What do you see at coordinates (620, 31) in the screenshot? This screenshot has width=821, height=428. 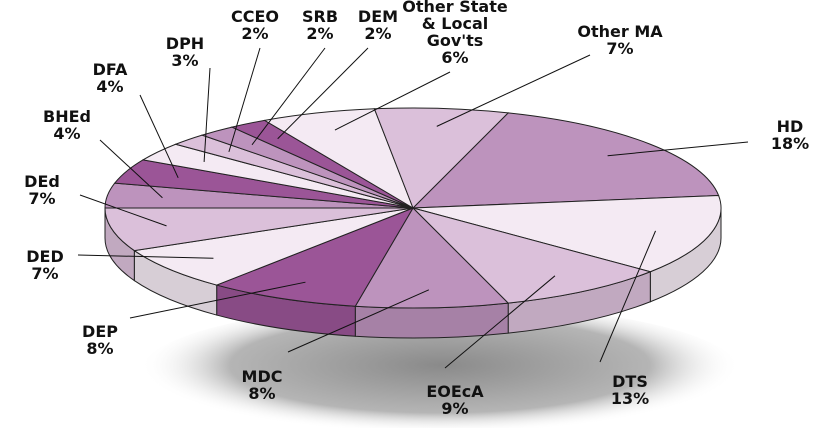 I see `category-label: Other MA` at bounding box center [620, 31].